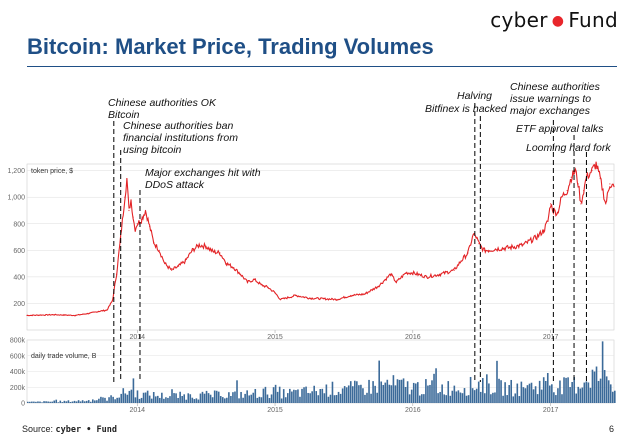  What do you see at coordinates (180, 138) in the screenshot?
I see `annotation-line: financial institutions from` at bounding box center [180, 138].